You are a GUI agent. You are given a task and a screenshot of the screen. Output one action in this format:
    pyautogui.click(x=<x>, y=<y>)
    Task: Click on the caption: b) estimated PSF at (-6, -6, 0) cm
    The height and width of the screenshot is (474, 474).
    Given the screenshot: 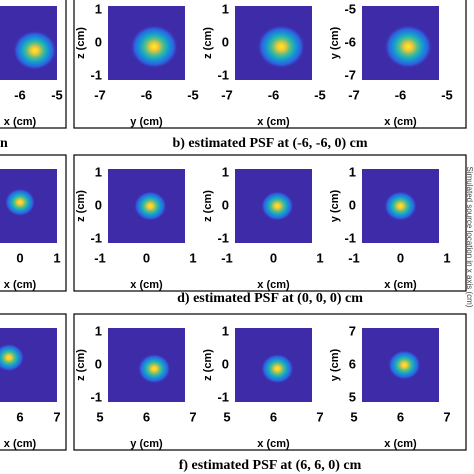 What is the action you would take?
    pyautogui.click(x=269, y=143)
    